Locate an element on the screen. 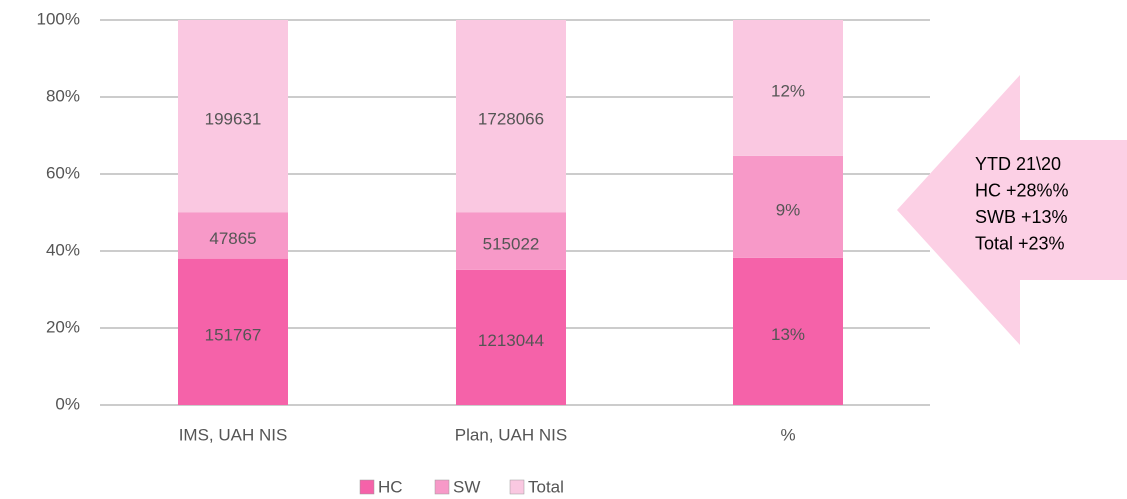 This screenshot has width=1127, height=499. y-tick-label: 100% is located at coordinates (58, 18).